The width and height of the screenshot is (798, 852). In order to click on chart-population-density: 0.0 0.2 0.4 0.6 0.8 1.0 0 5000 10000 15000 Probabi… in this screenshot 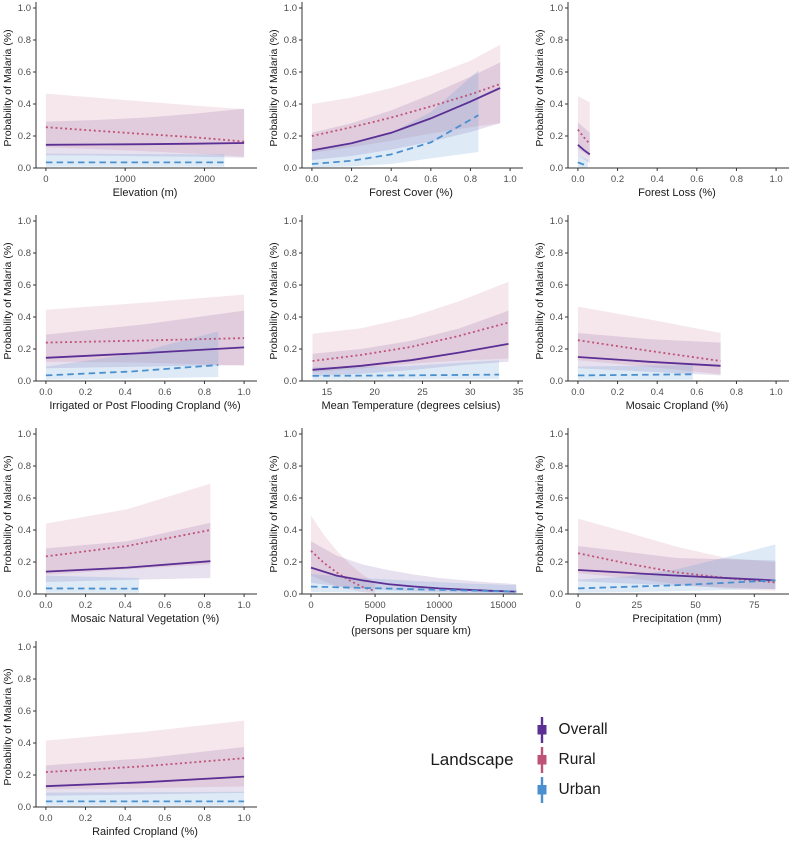, I will do `click(395, 532)`.